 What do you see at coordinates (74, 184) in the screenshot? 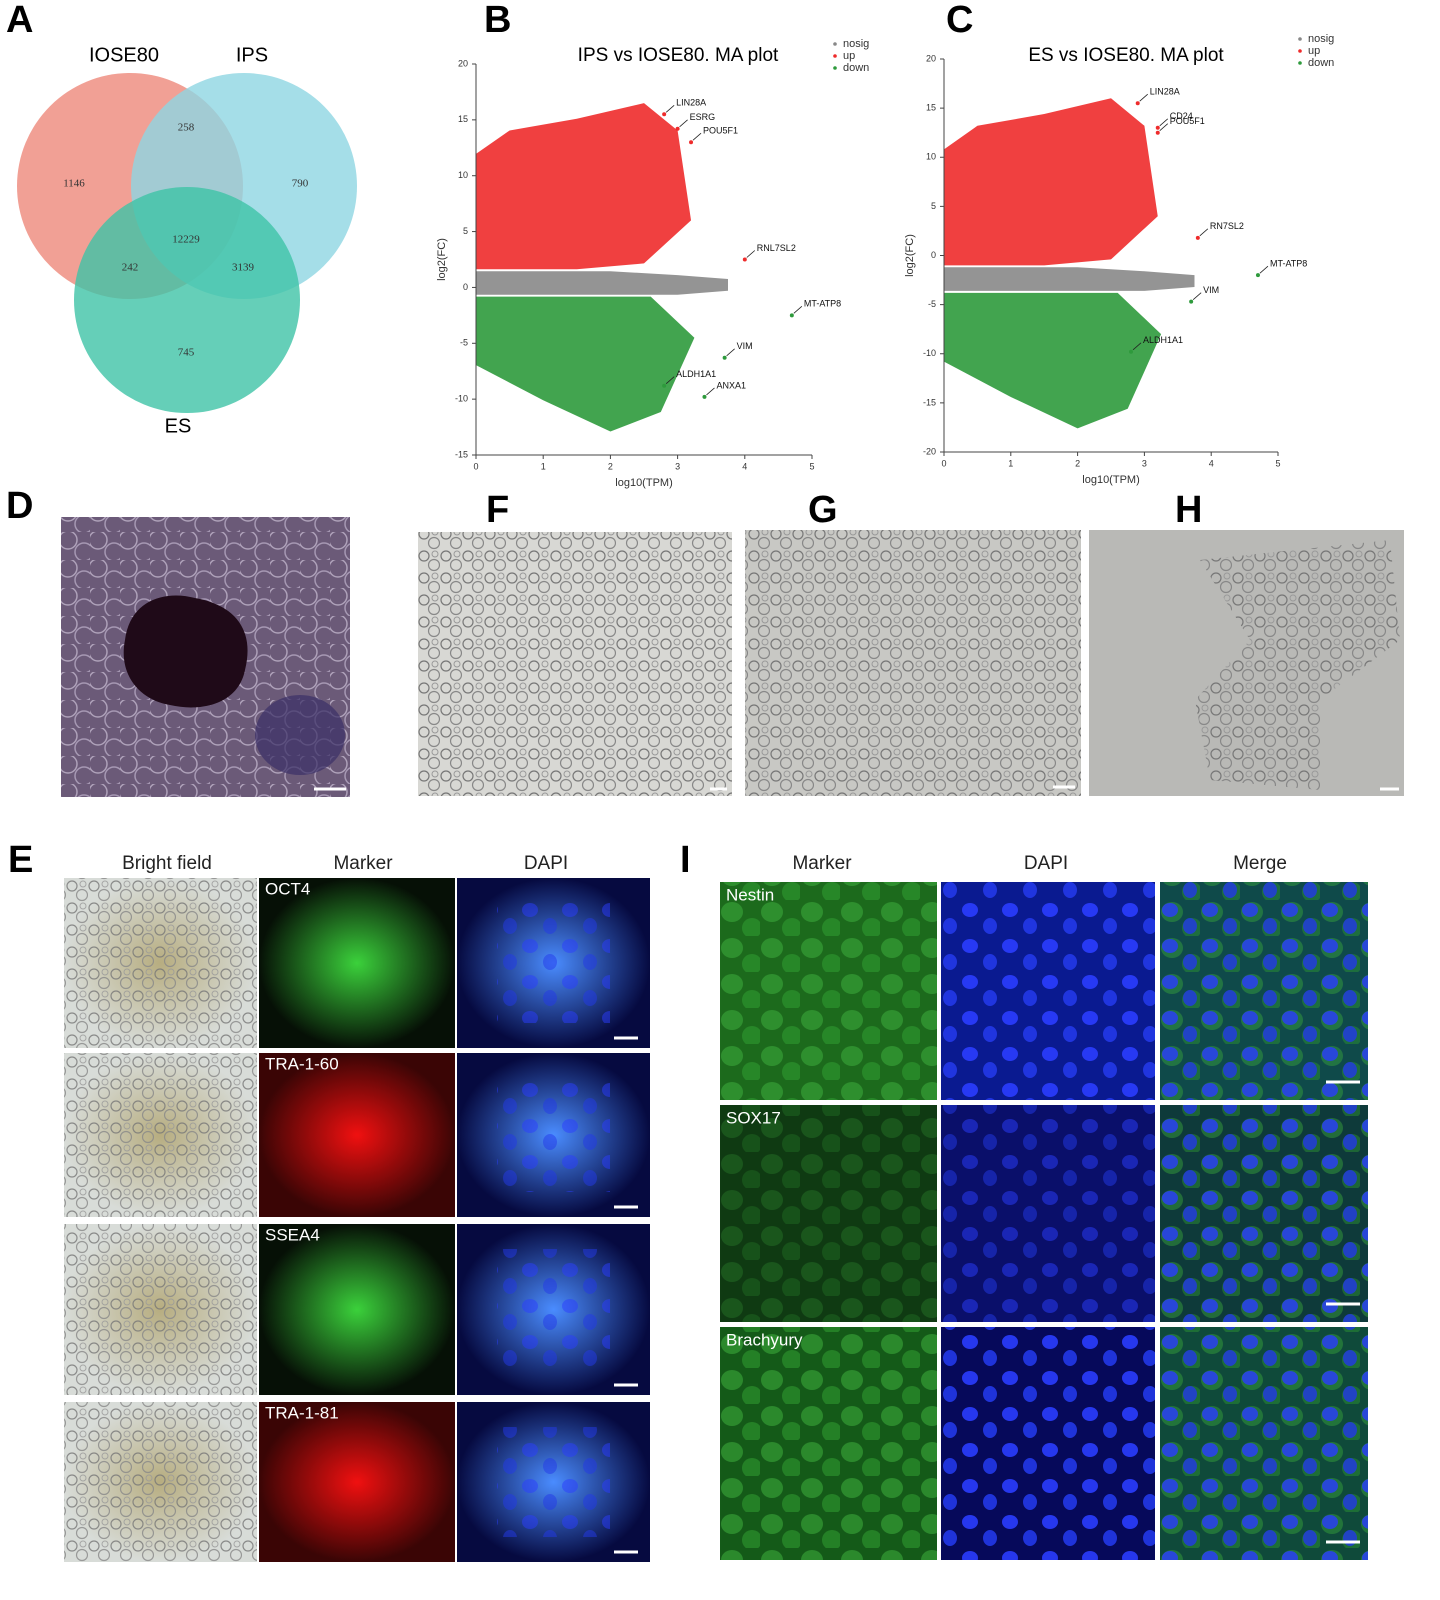
I see `venn-count: 1146` at bounding box center [74, 184].